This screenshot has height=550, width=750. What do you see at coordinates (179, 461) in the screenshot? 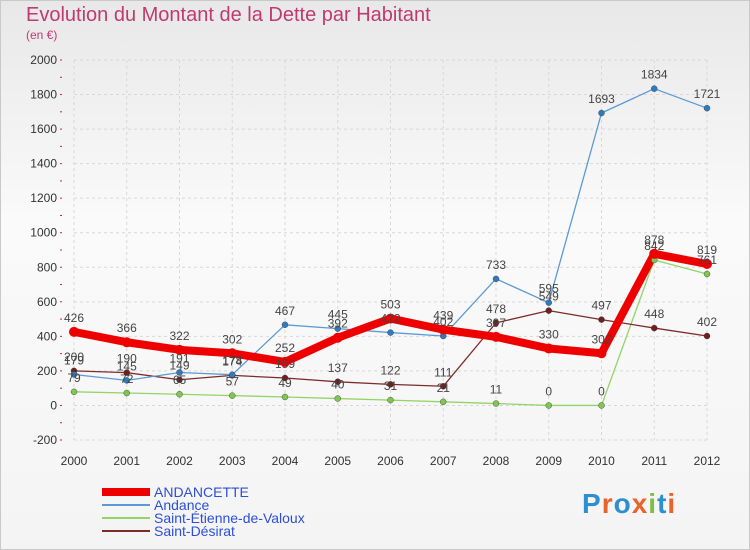
I see `x-tick-label: 2002` at bounding box center [179, 461].